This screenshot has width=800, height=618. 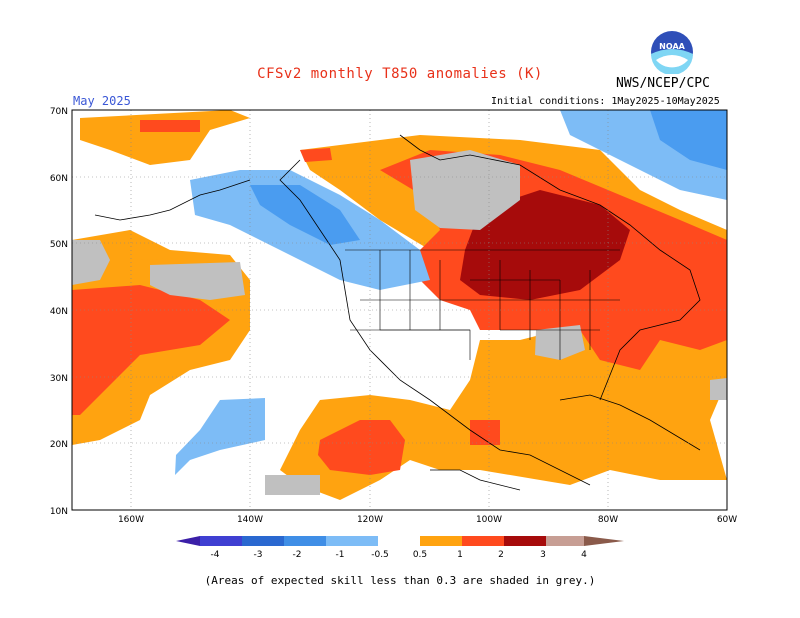 What do you see at coordinates (297, 555) in the screenshot?
I see `colorbar-label: -2` at bounding box center [297, 555].